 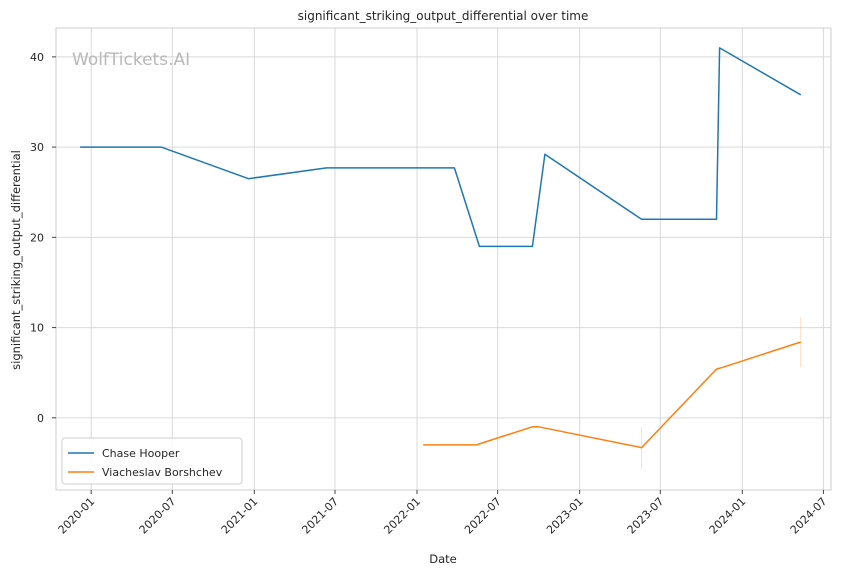 I want to click on legend-label: Chase Hooper, so click(x=141, y=453).